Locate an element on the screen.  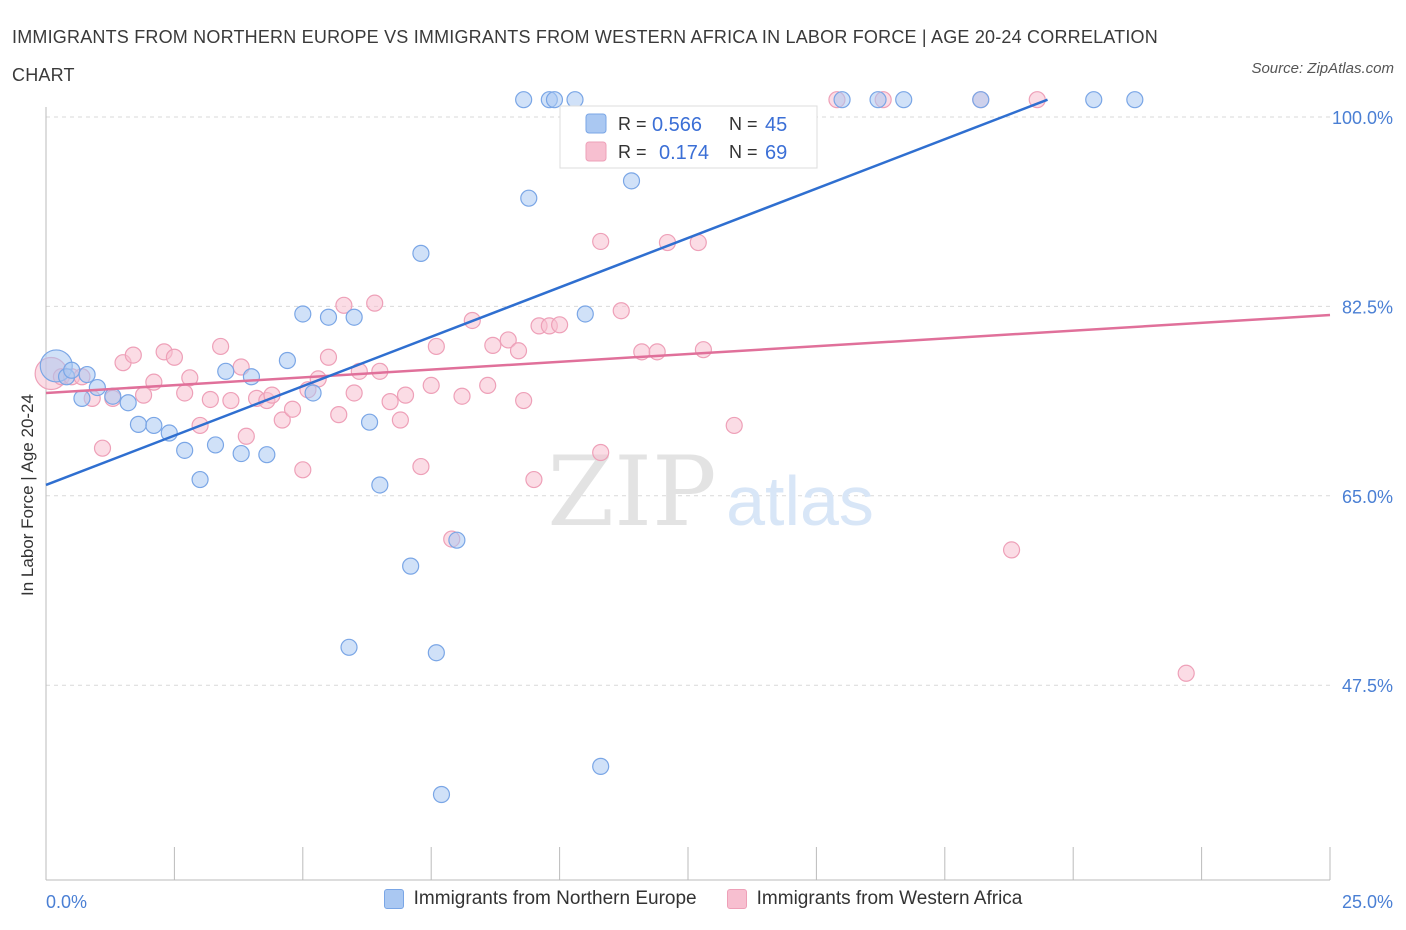
legend-item-northern-europe: Immigrants from Northern Europe is located at coordinates (540, 899).